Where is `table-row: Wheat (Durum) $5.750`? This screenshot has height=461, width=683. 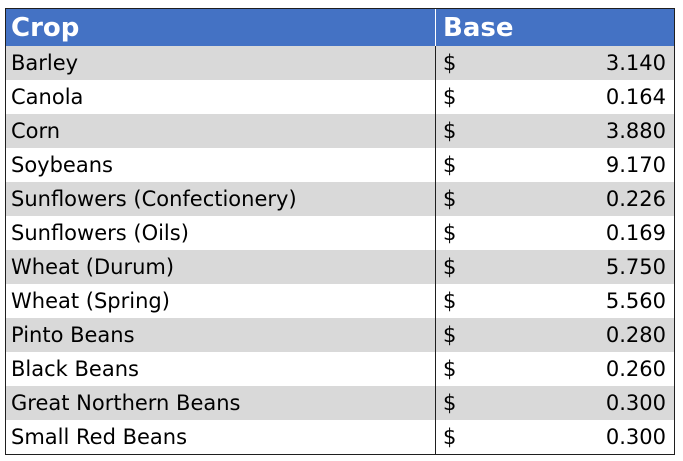
table-row: Wheat (Durum) $5.750 is located at coordinates (340, 267).